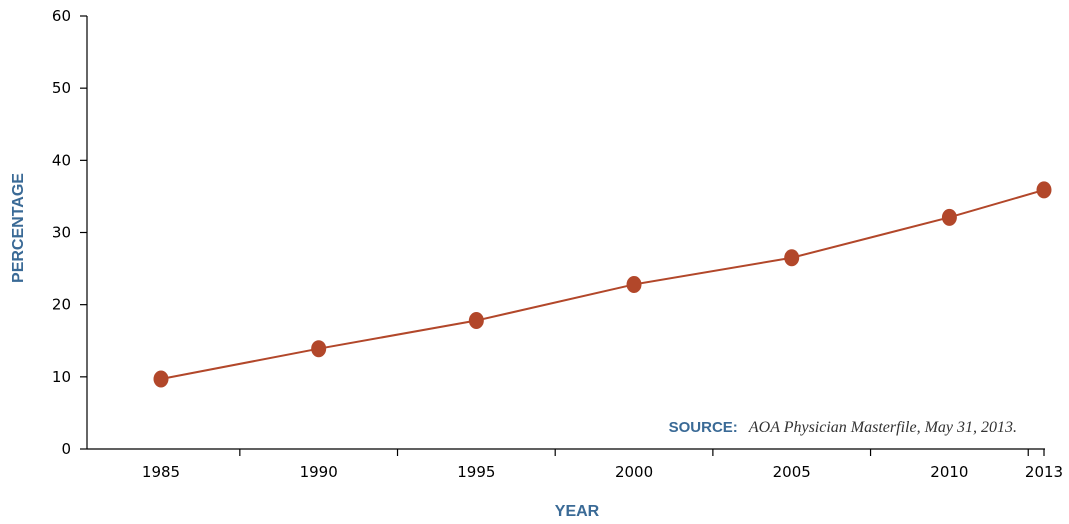 Image resolution: width=1069 pixels, height=524 pixels. I want to click on x-tick-label: 1985, so click(161, 472).